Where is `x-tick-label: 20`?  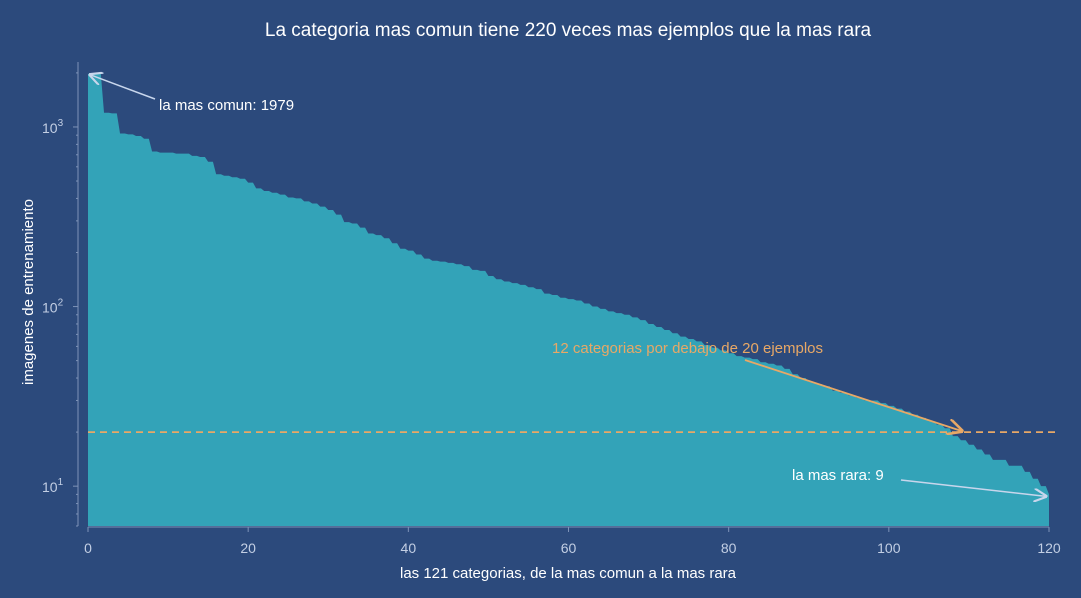
x-tick-label: 20 is located at coordinates (248, 548).